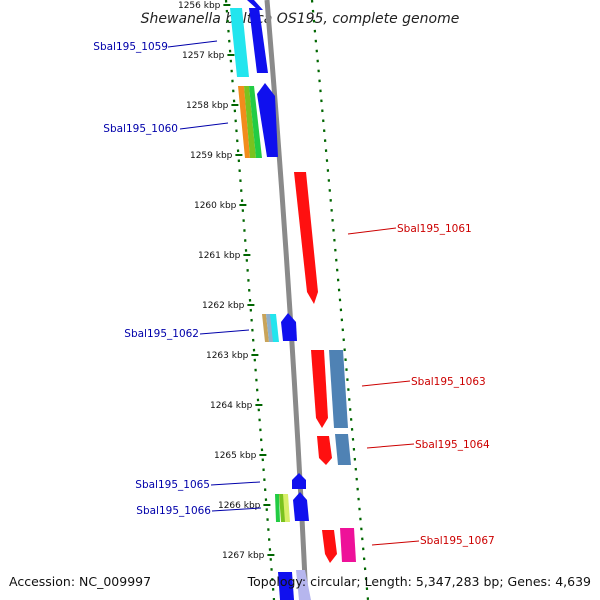  Describe the element at coordinates (239, 42) in the screenshot. I see `gene-feature-cyan` at that location.